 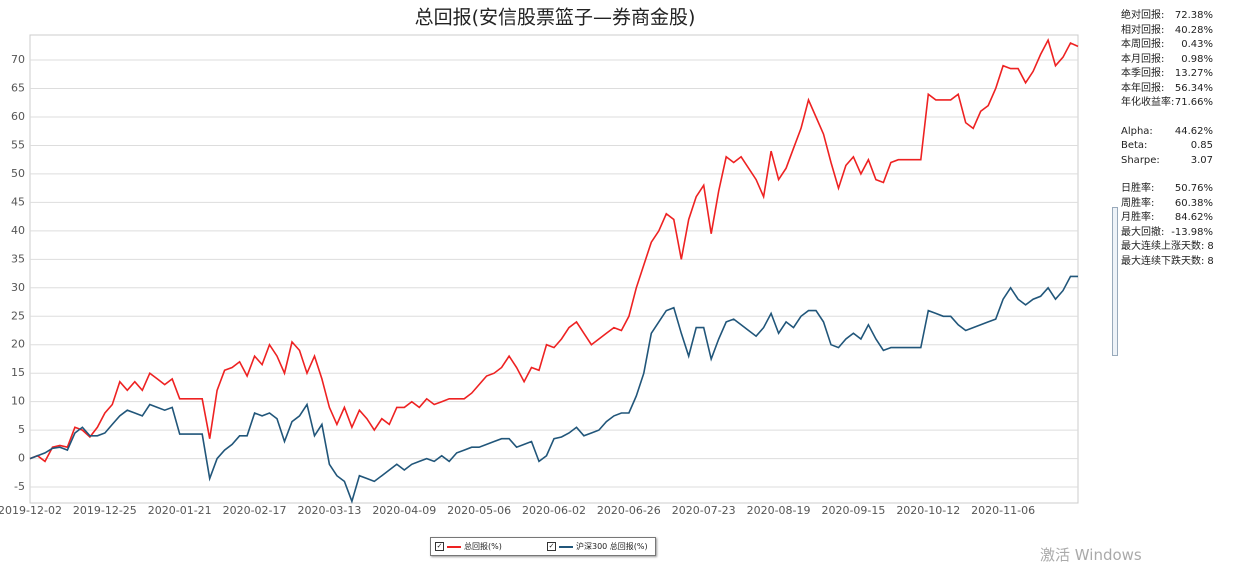 What do you see at coordinates (329, 510) in the screenshot?
I see `x-tick-label: 2020-03-13` at bounding box center [329, 510].